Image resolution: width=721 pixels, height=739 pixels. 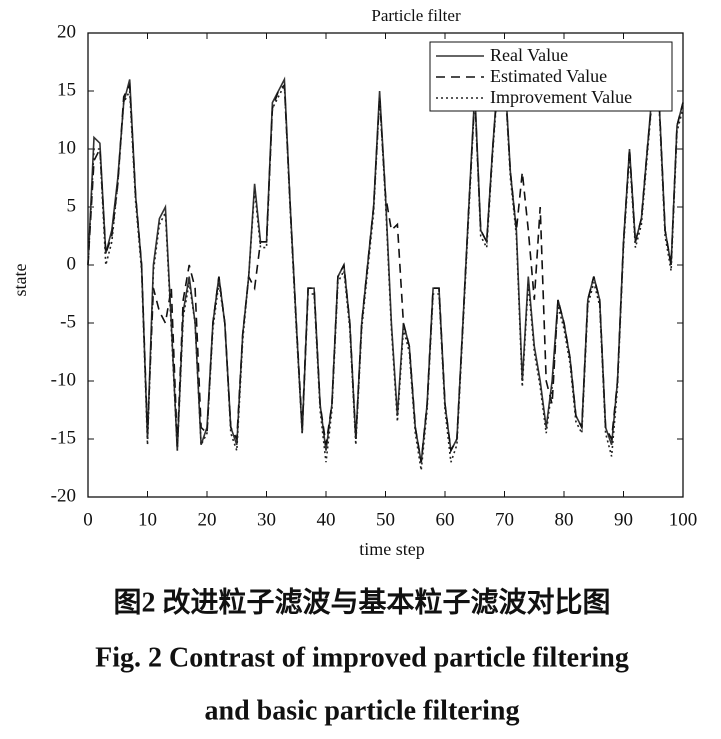 I want to click on legend-label: Real Value, so click(x=529, y=55).